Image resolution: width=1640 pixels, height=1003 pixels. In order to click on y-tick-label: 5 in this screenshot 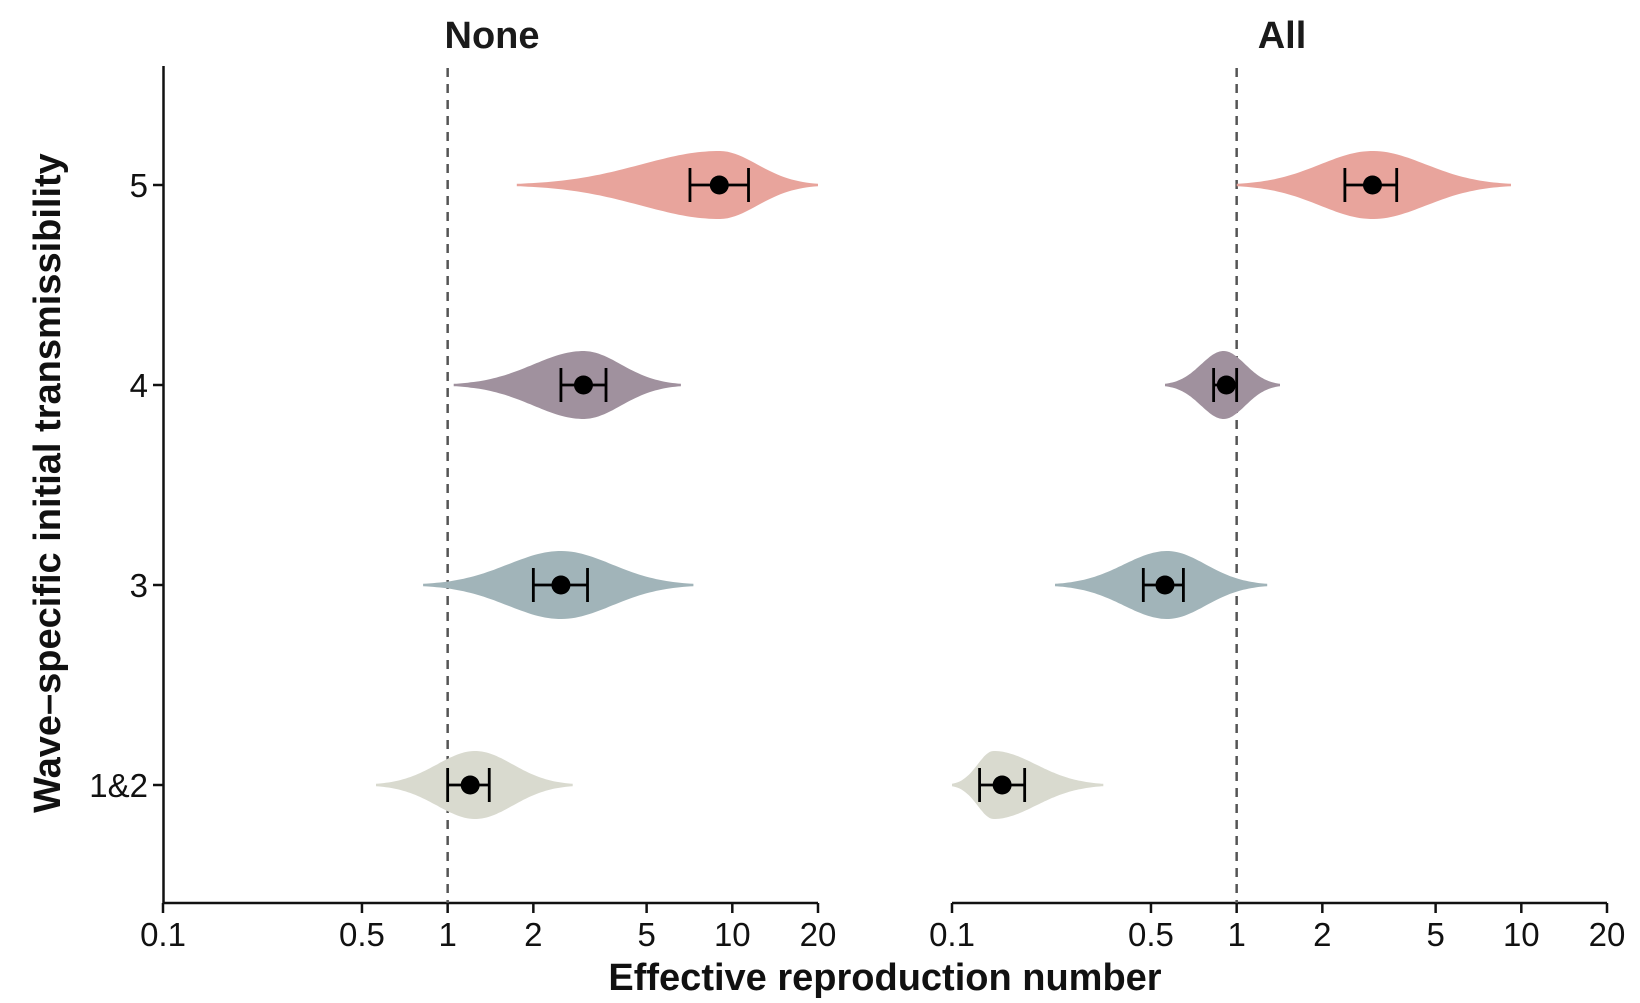, I will do `click(139, 185)`.